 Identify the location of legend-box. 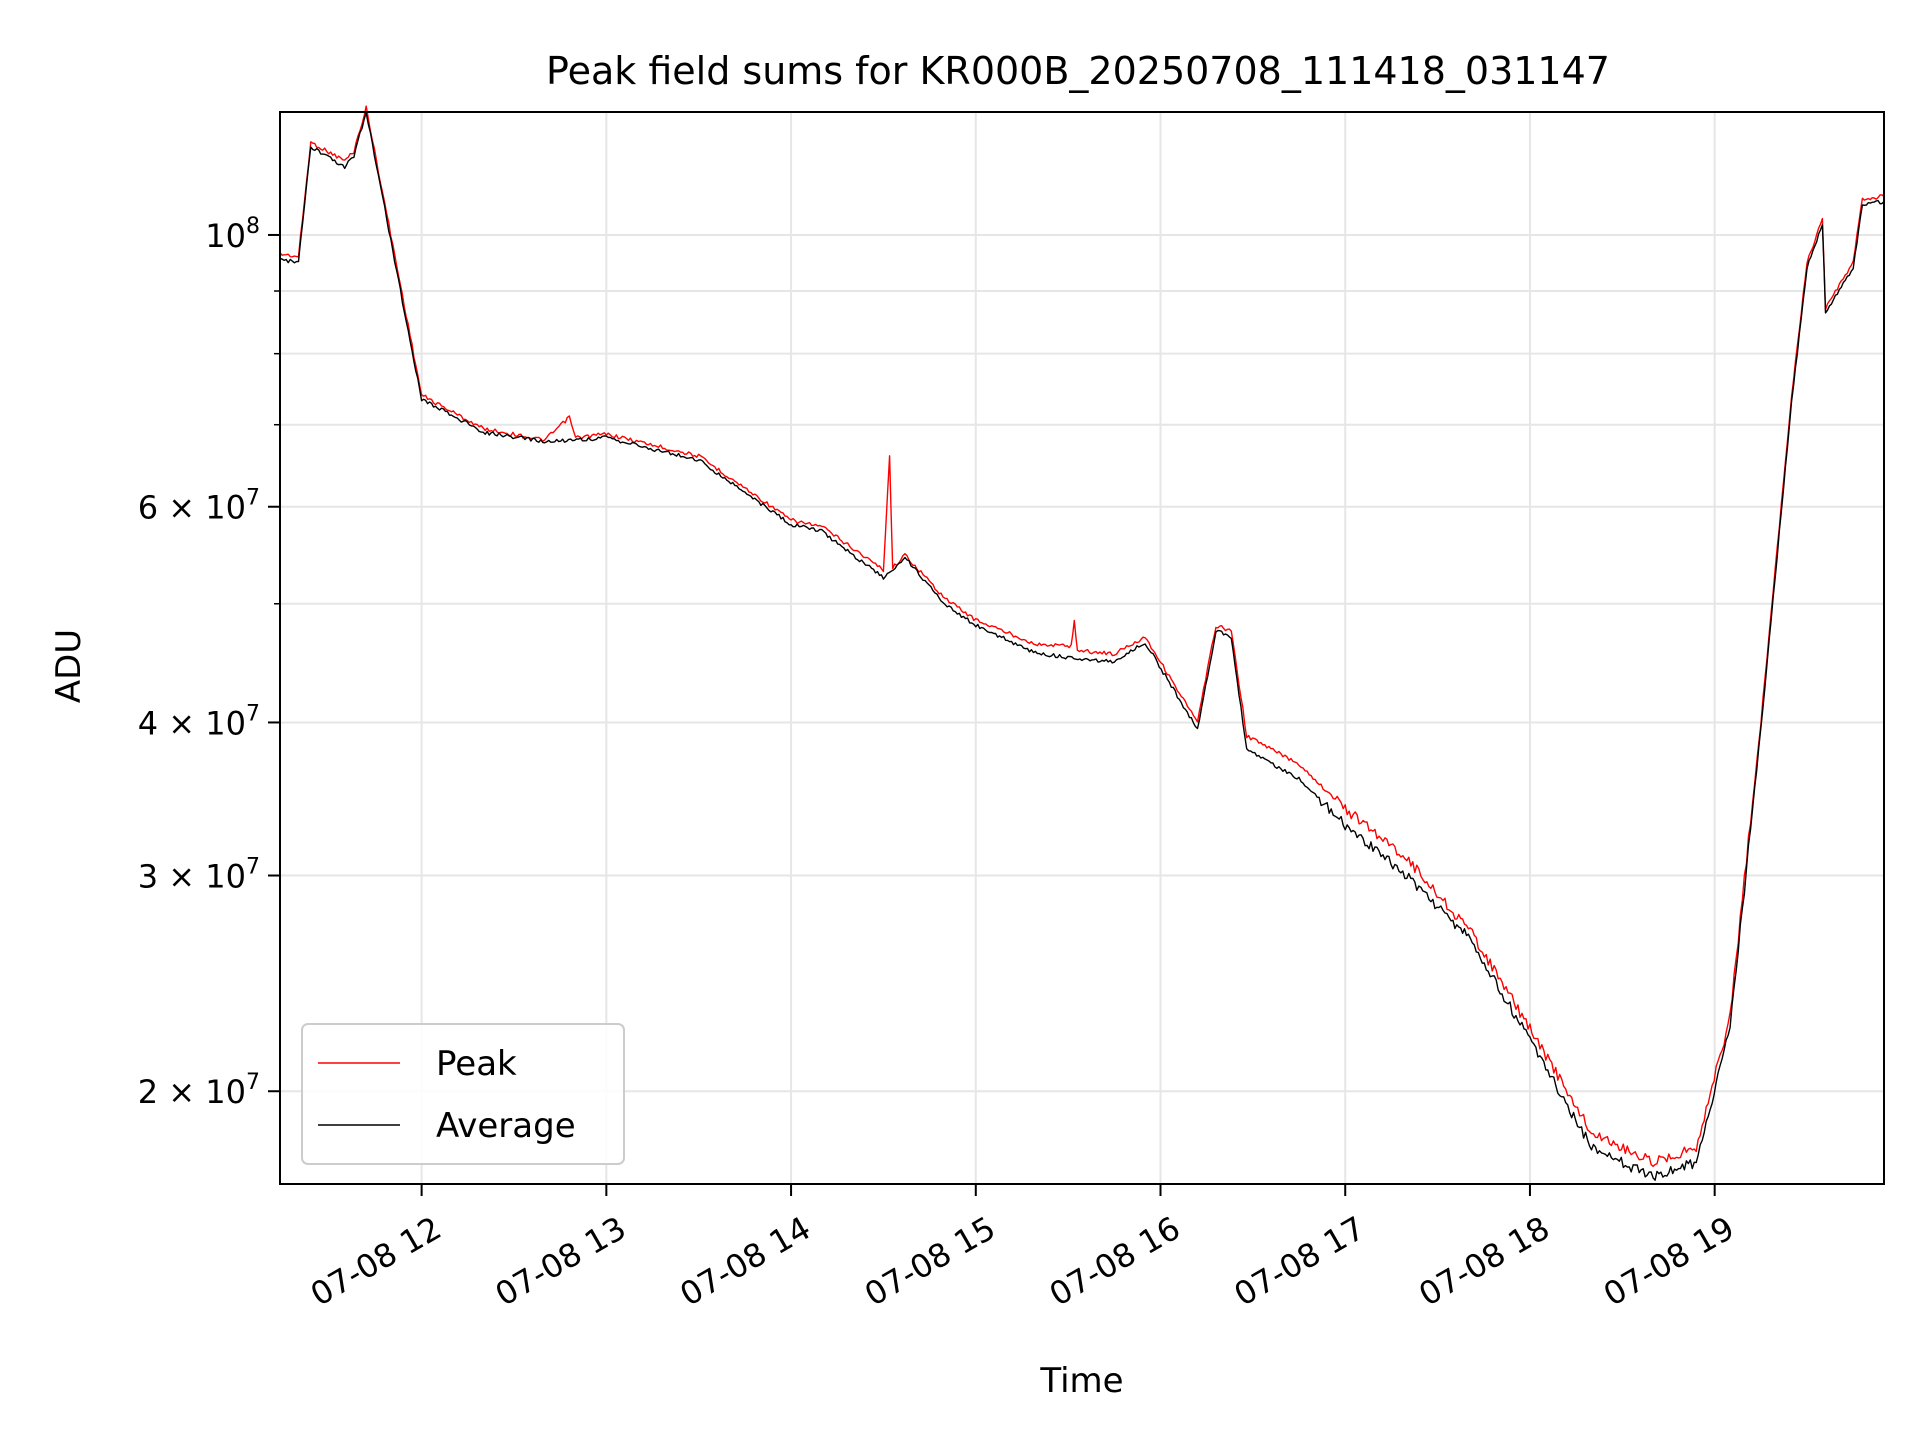
(463, 1094).